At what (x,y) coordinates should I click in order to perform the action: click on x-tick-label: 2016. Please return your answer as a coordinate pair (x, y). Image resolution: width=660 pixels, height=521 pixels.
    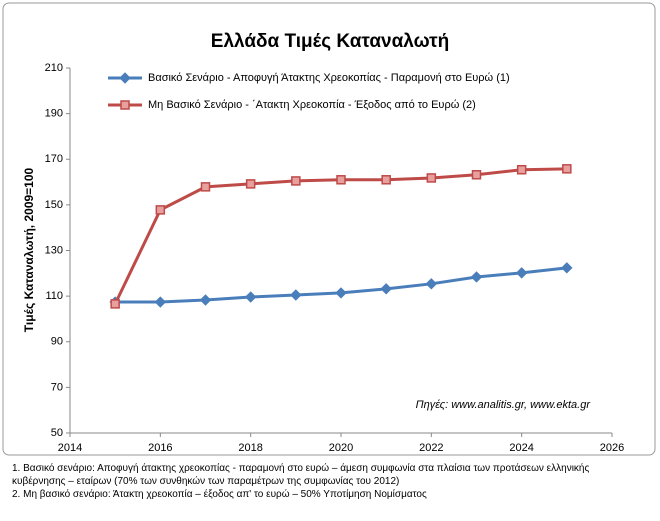
    Looking at the image, I should click on (160, 448).